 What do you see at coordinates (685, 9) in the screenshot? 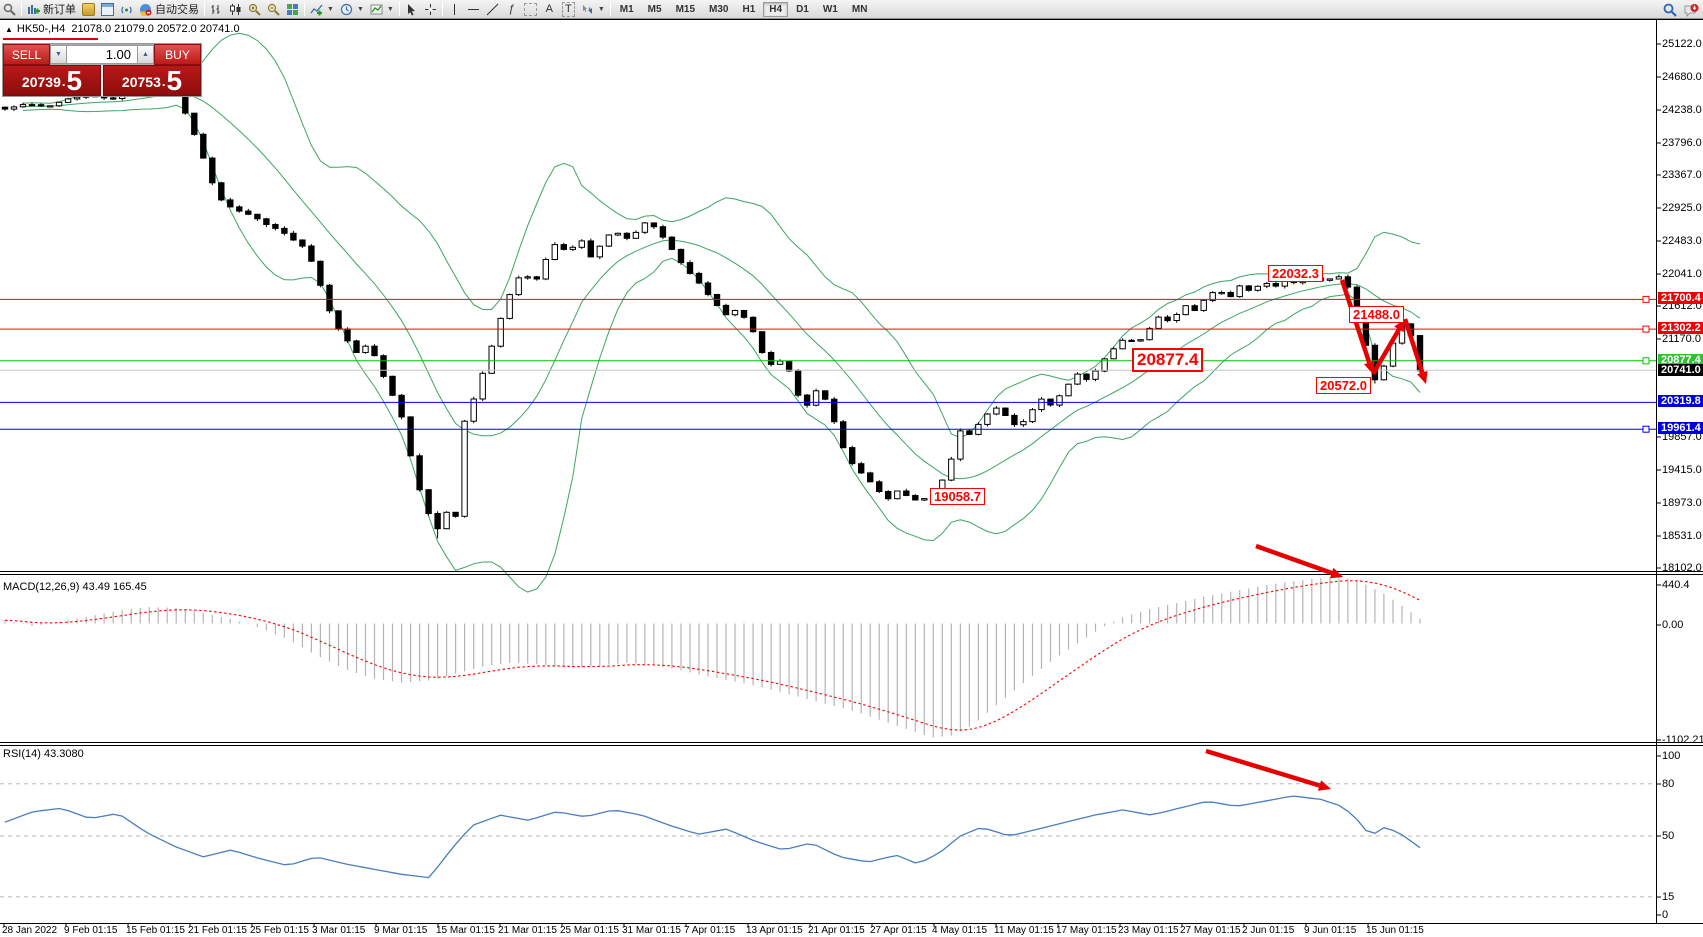
I see `timeframe-button-m15: M15` at bounding box center [685, 9].